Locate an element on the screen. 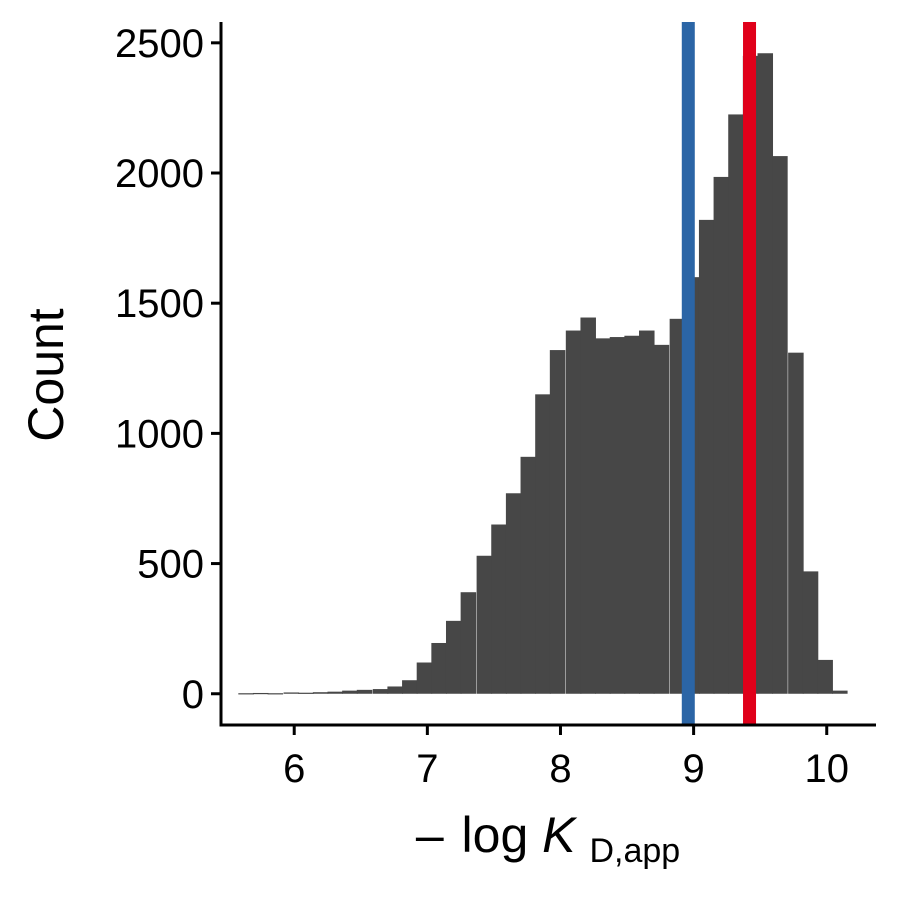 Image resolution: width=900 pixels, height=900 pixels. x-axis-title-italic: K is located at coordinates (560, 835).